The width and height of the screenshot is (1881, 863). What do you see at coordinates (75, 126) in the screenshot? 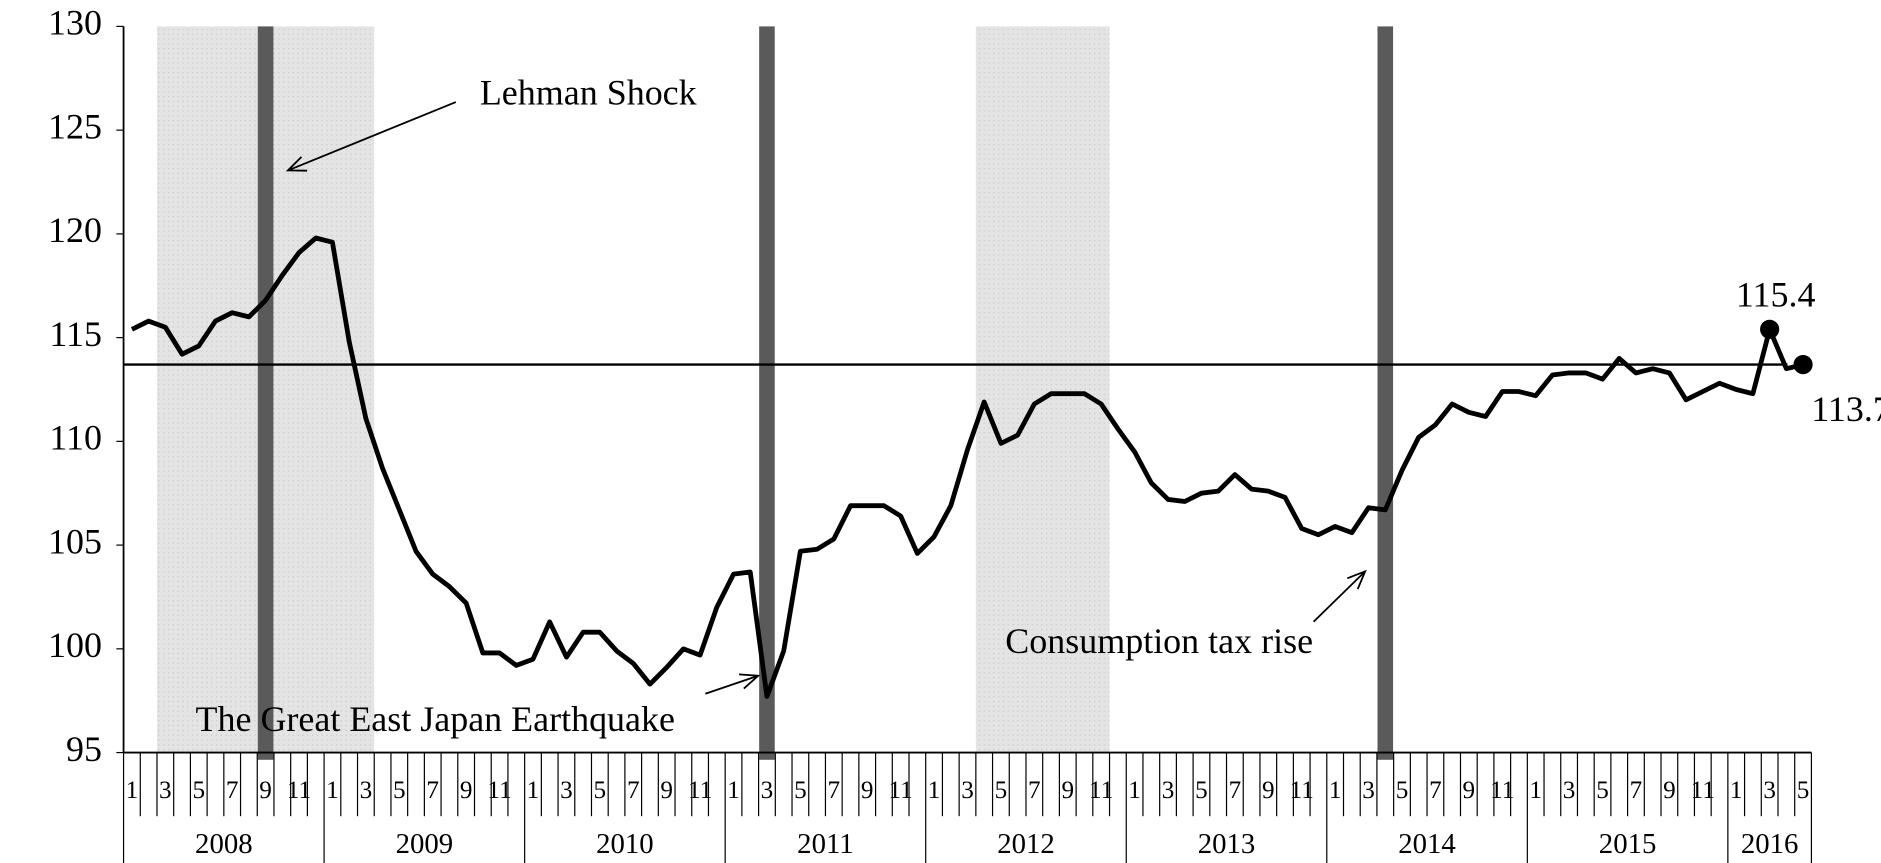
I see `y-tick-label: 125` at bounding box center [75, 126].